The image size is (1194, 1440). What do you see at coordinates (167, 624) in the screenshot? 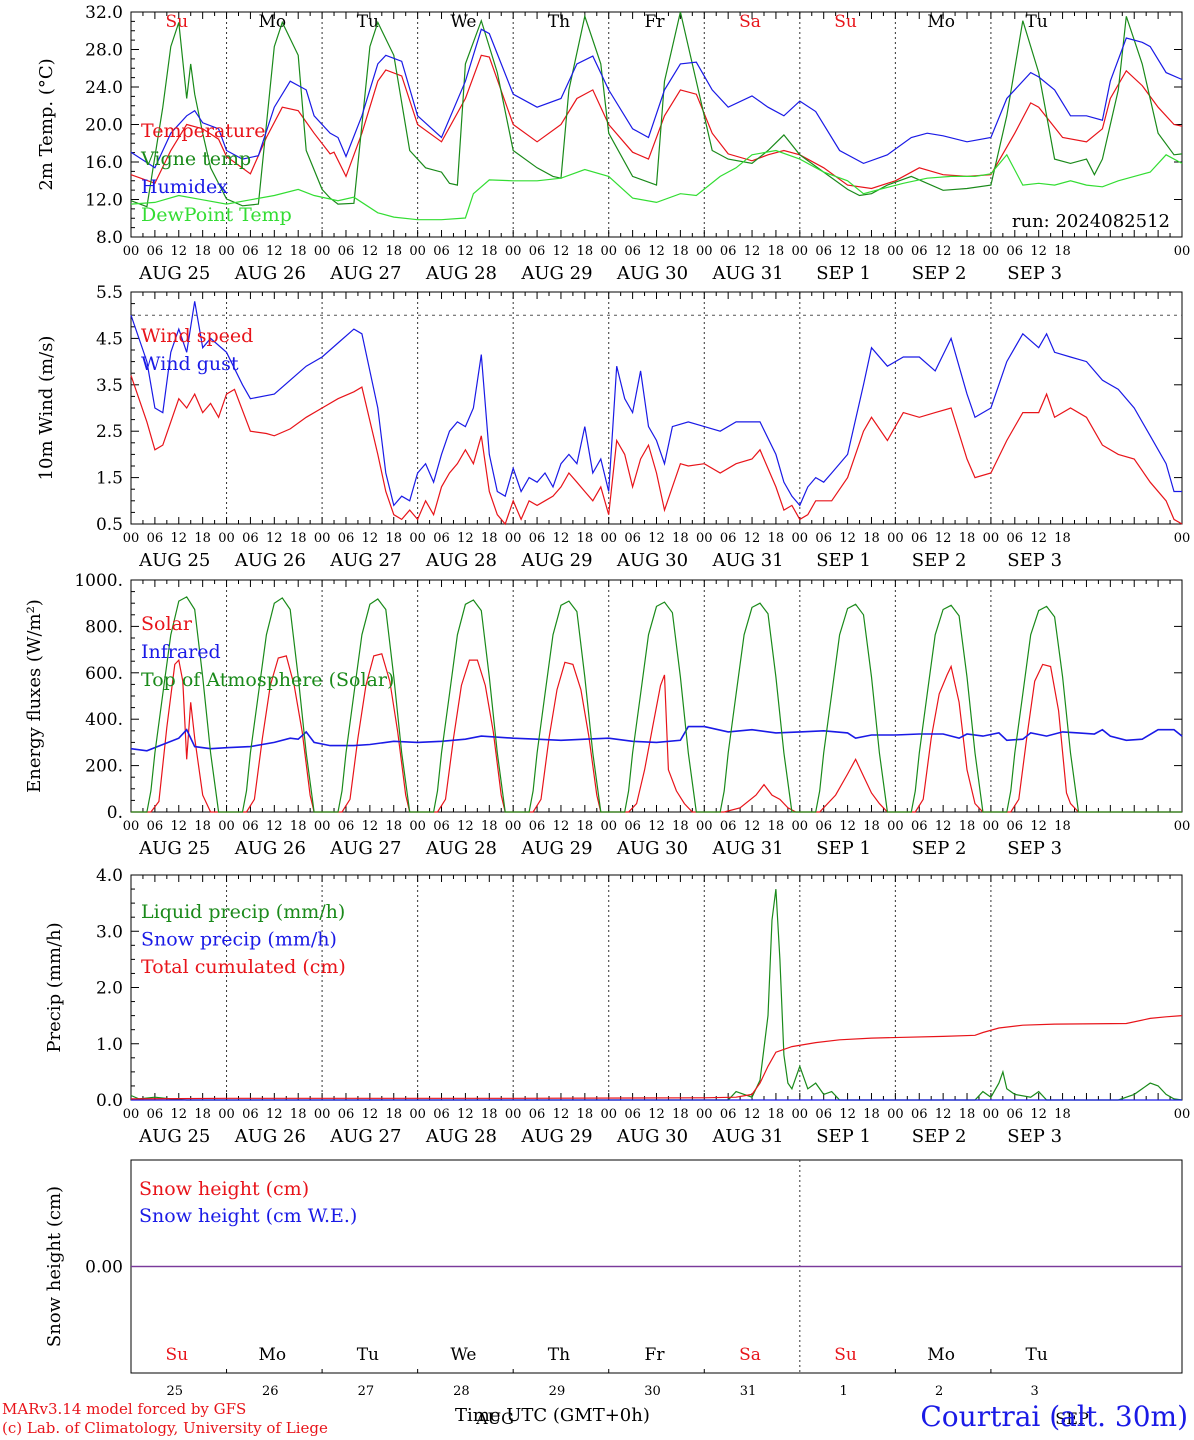
I see `panel-3-legend-entry: Solar` at bounding box center [167, 624].